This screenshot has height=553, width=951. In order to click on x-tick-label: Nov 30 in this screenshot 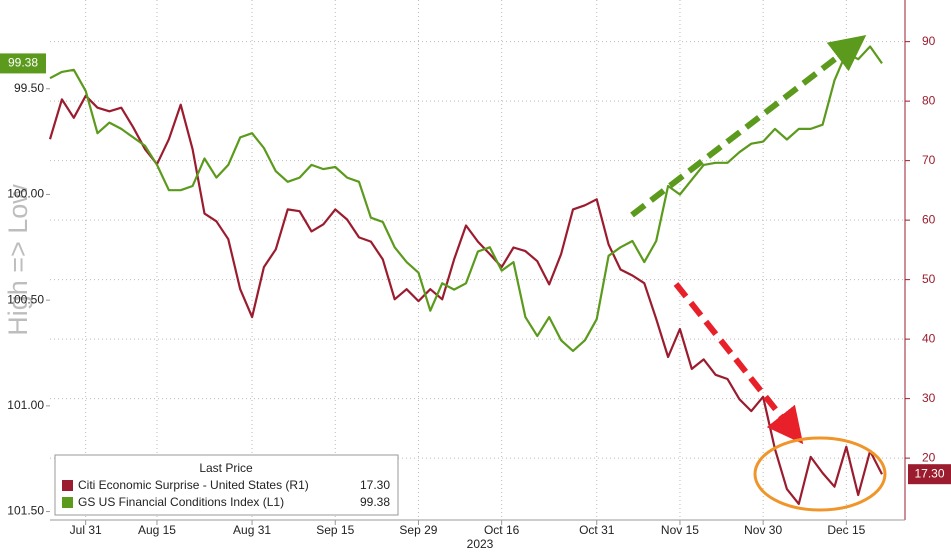, I will do `click(763, 530)`.